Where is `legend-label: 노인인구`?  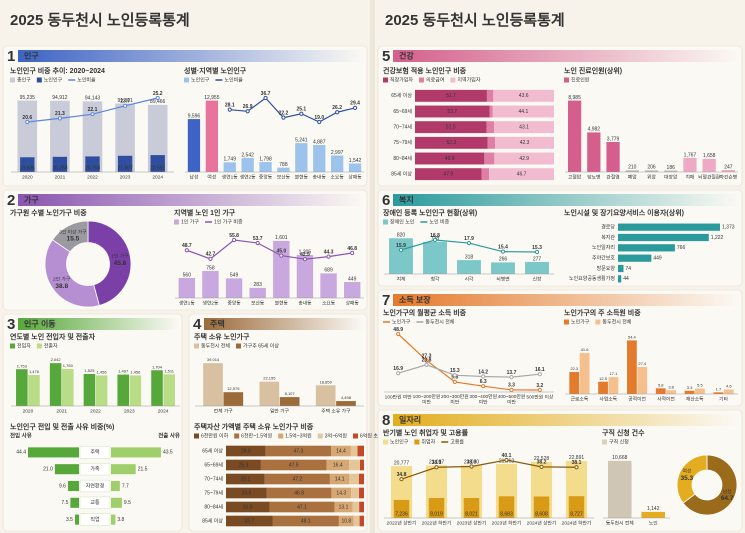 legend-label: 노인인구 is located at coordinates (53, 79).